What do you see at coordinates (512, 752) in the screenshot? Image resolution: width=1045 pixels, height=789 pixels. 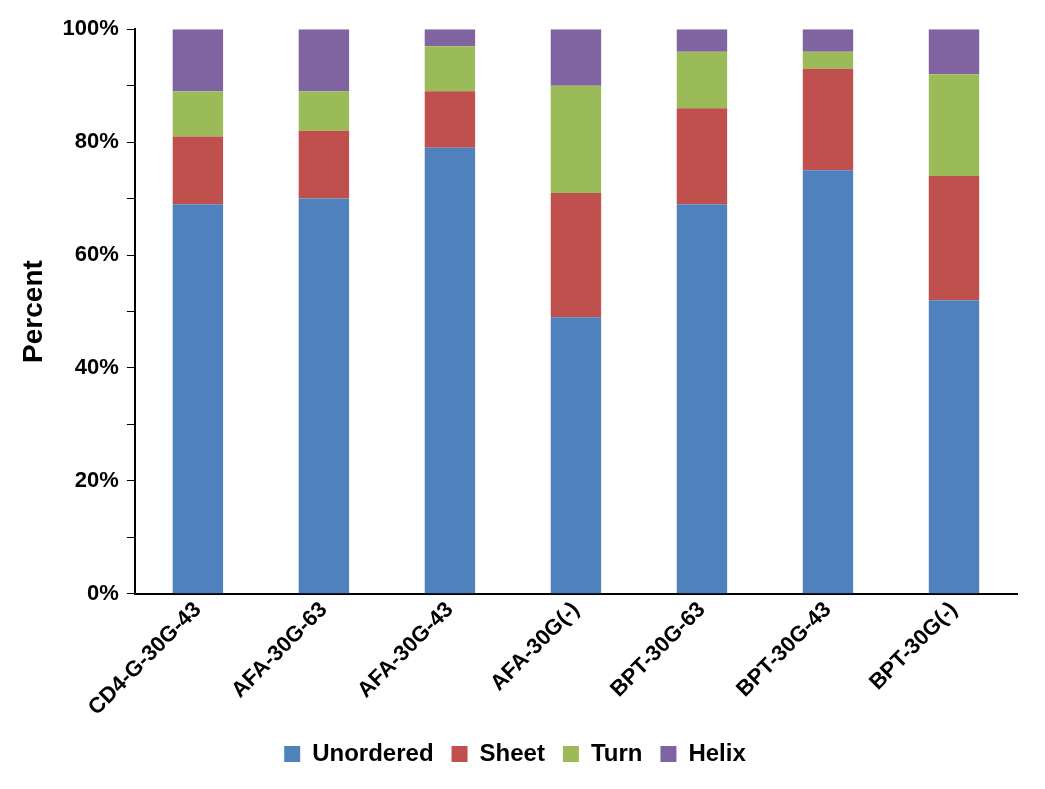 I see `legend-label: Sheet` at bounding box center [512, 752].